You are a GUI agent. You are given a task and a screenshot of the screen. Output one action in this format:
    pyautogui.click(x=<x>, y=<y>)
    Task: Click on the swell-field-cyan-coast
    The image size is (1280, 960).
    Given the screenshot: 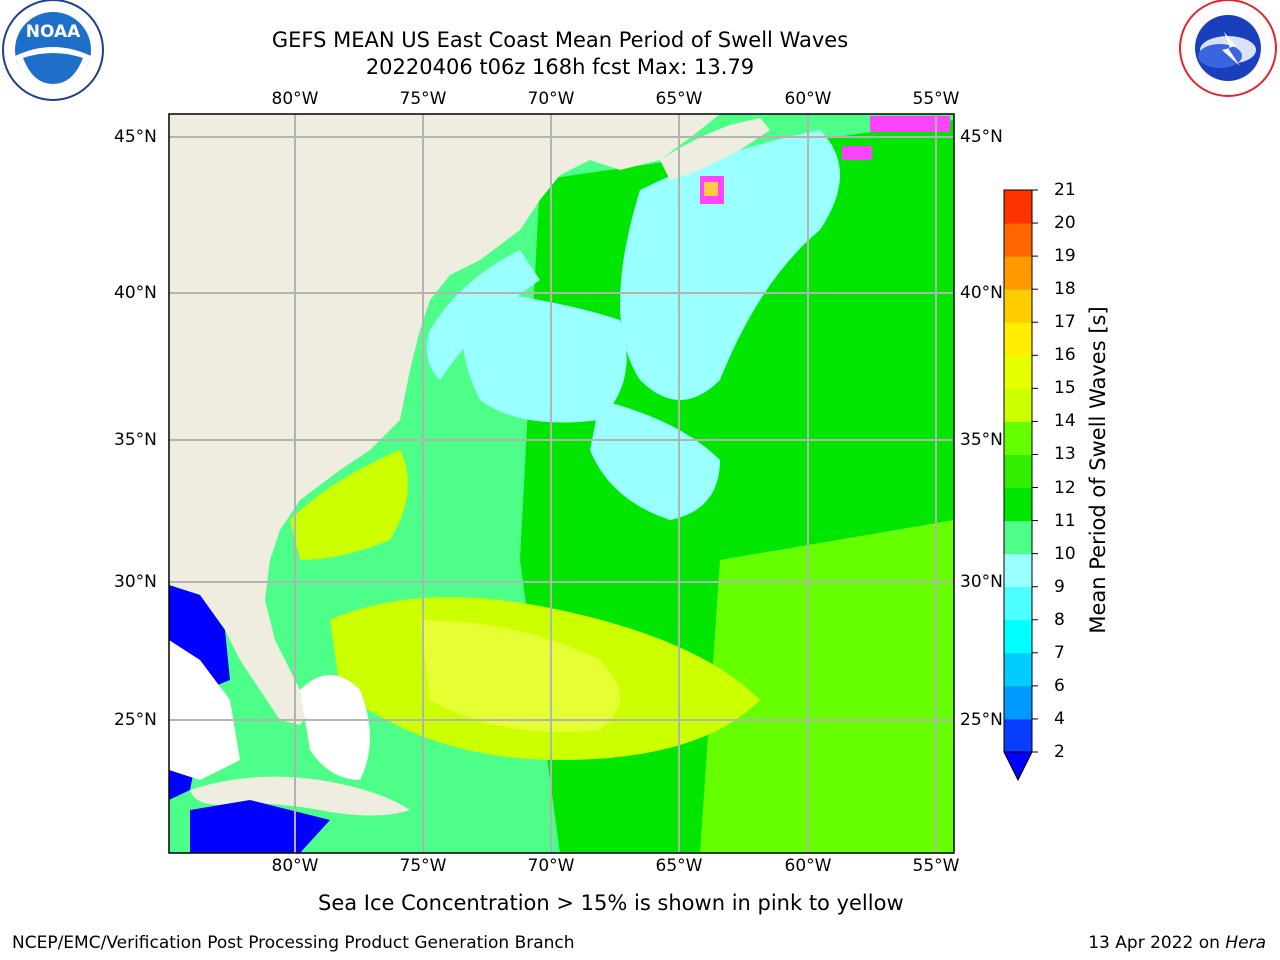 What is the action you would take?
    pyautogui.click(x=483, y=315)
    